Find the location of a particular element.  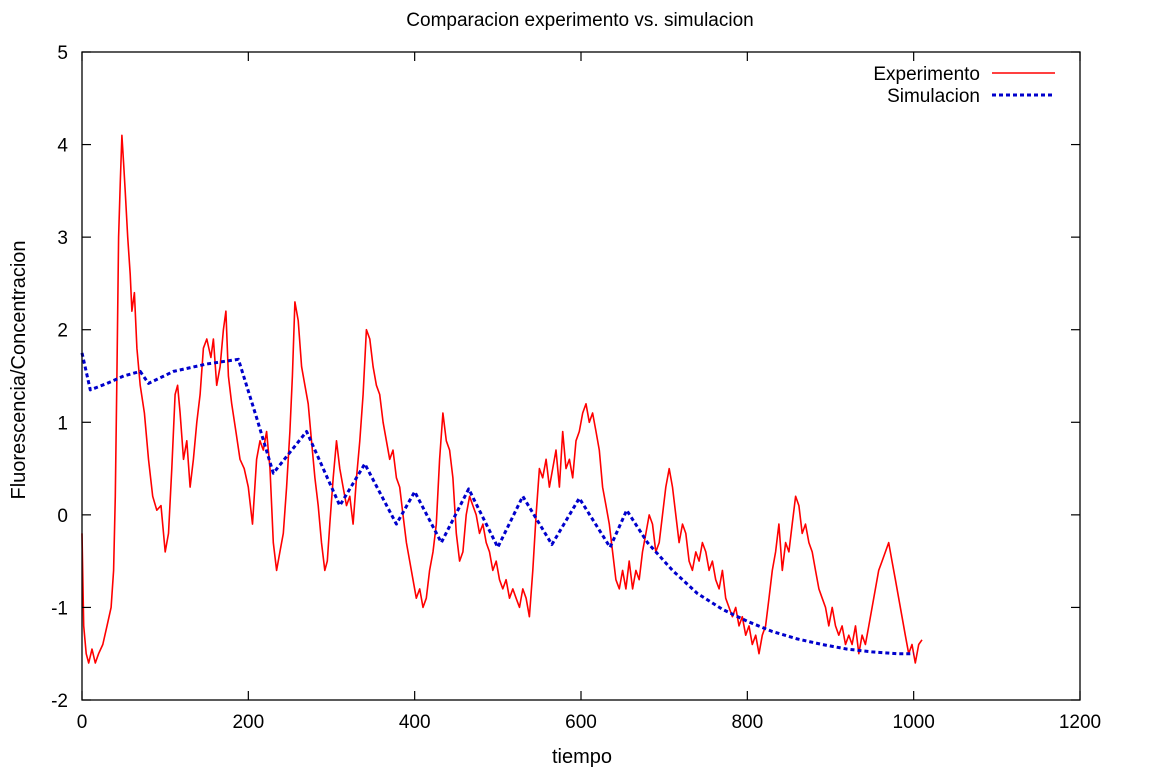

y-tick-label: 1 is located at coordinates (62, 423).